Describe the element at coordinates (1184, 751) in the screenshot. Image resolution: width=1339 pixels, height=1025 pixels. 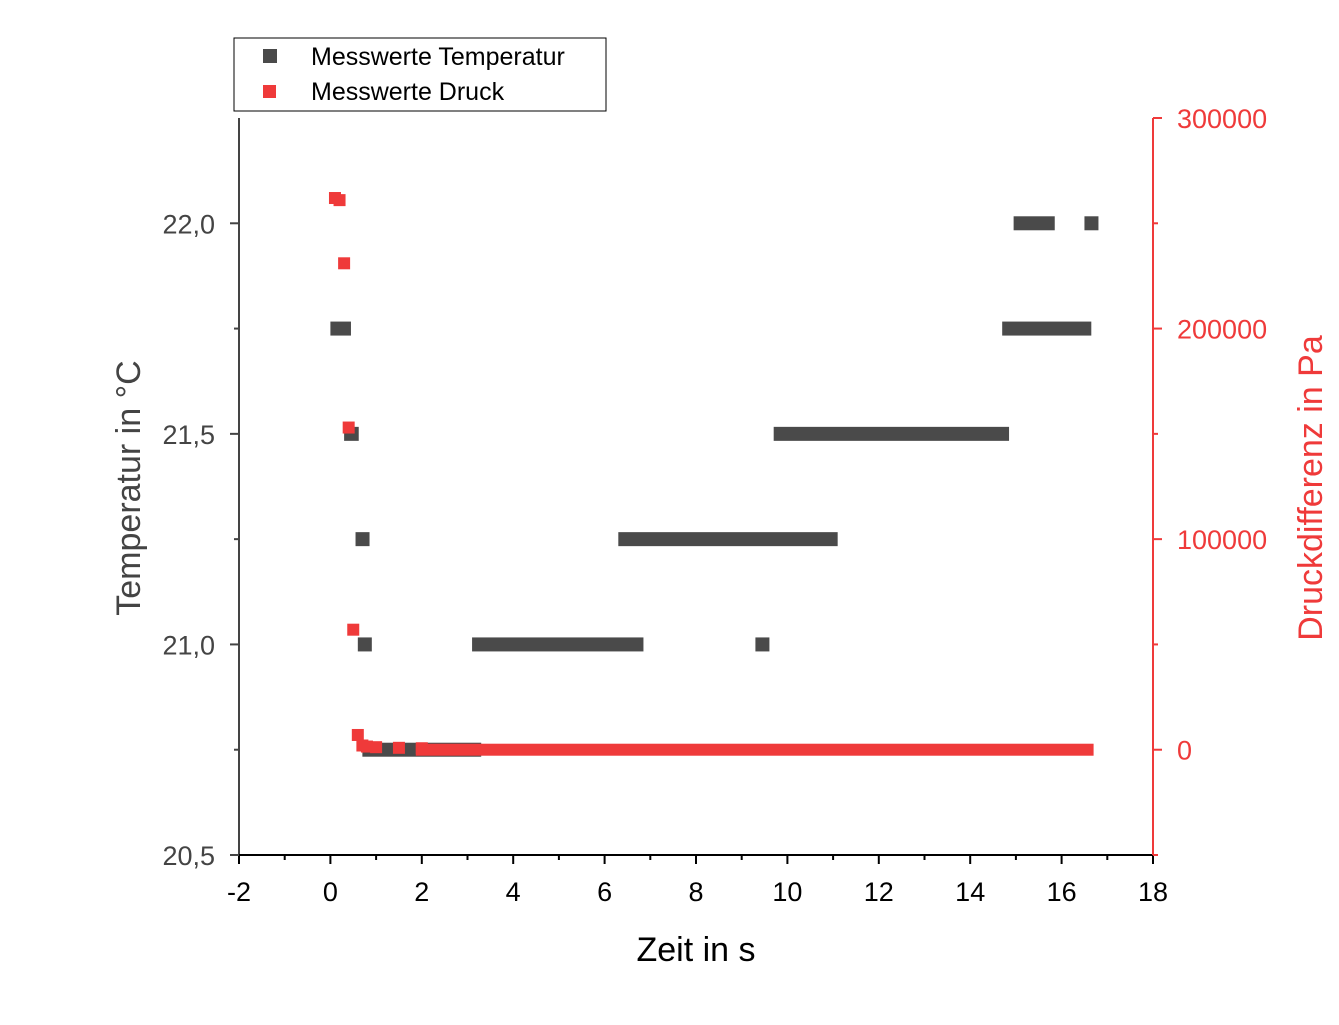
I see `y-right-tick-label: 0` at that location.